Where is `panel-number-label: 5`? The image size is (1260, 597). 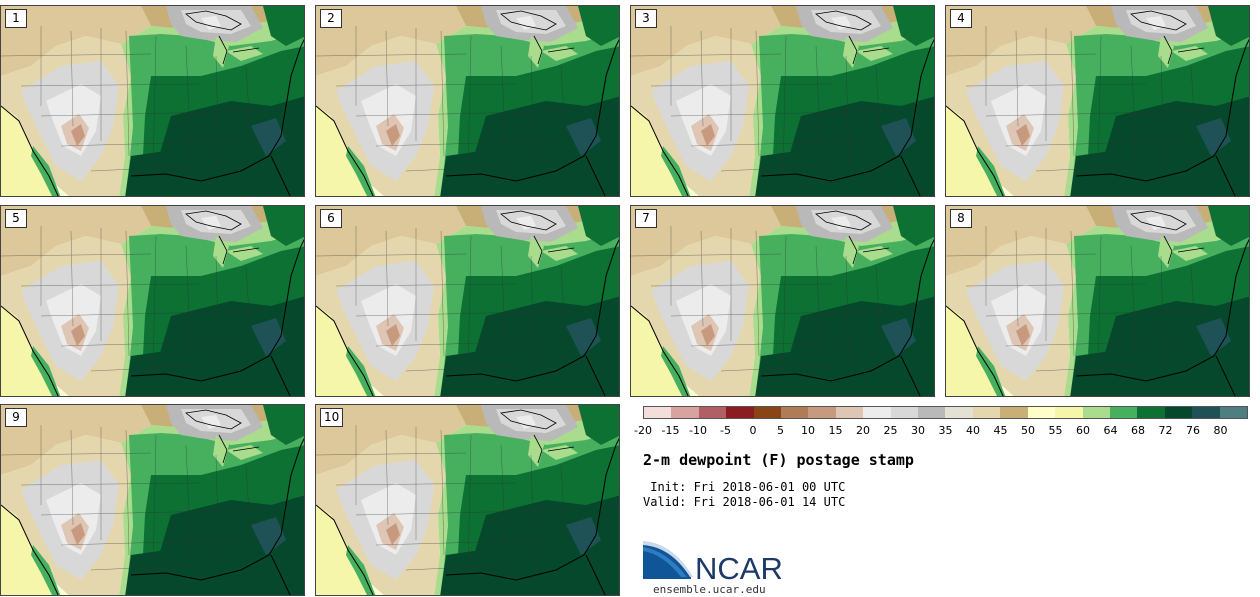
panel-number-label: 5 is located at coordinates (16, 218).